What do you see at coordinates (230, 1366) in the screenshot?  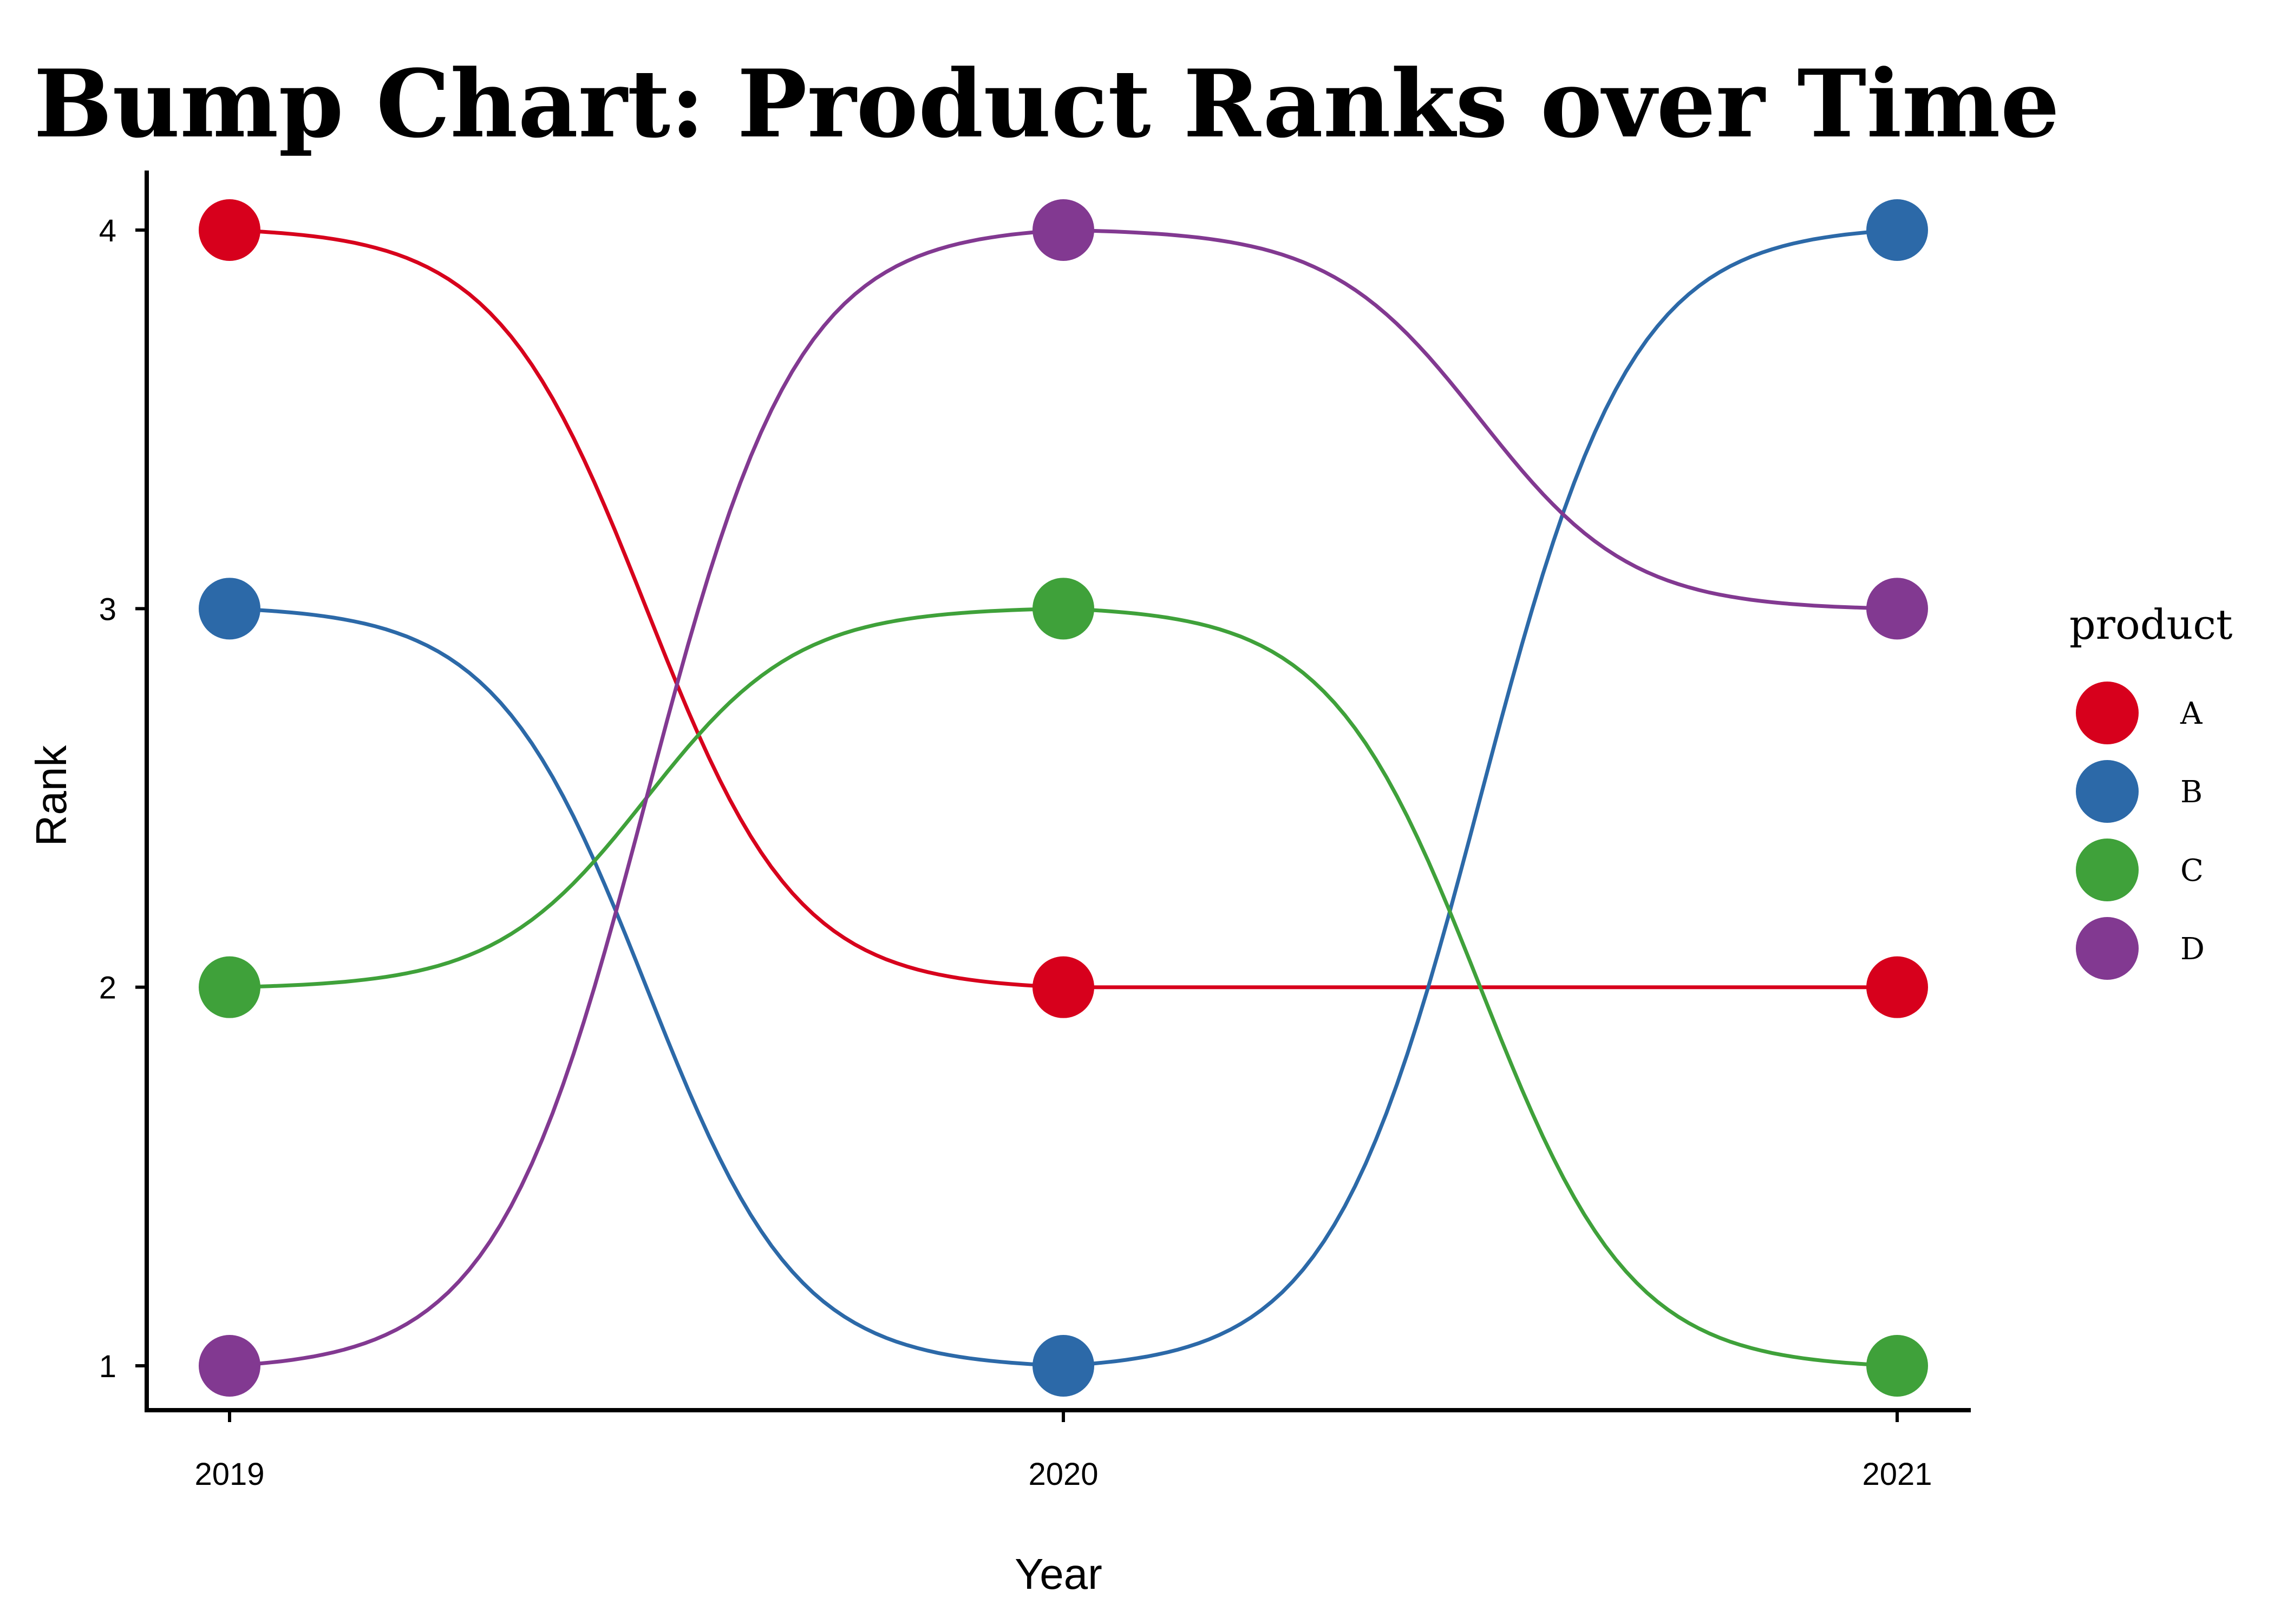 I see `point-d-2019` at bounding box center [230, 1366].